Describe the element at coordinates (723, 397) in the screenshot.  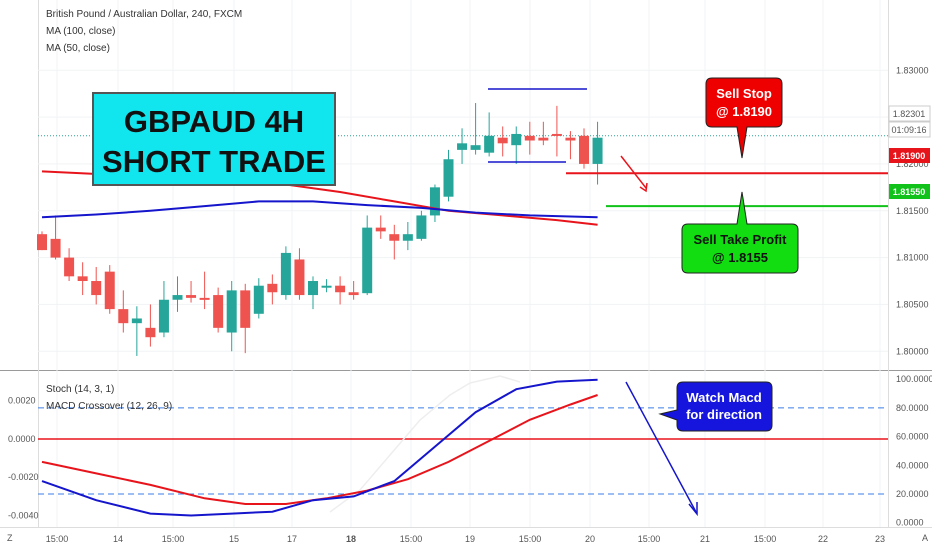
I see `watch-macd-label: Watch Macd` at that location.